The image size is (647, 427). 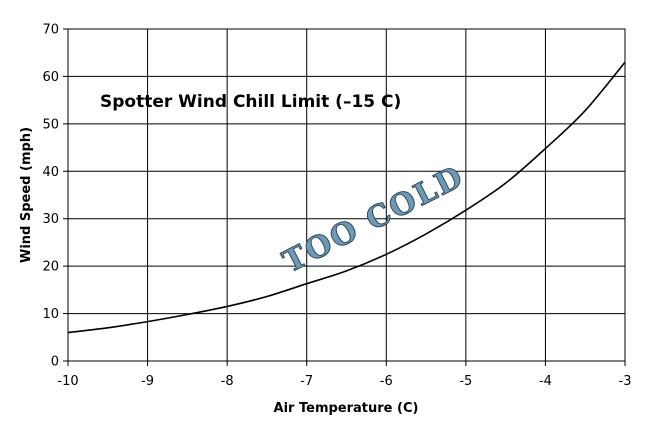 What do you see at coordinates (50, 30) in the screenshot?
I see `y-tick-label-7: 70` at bounding box center [50, 30].